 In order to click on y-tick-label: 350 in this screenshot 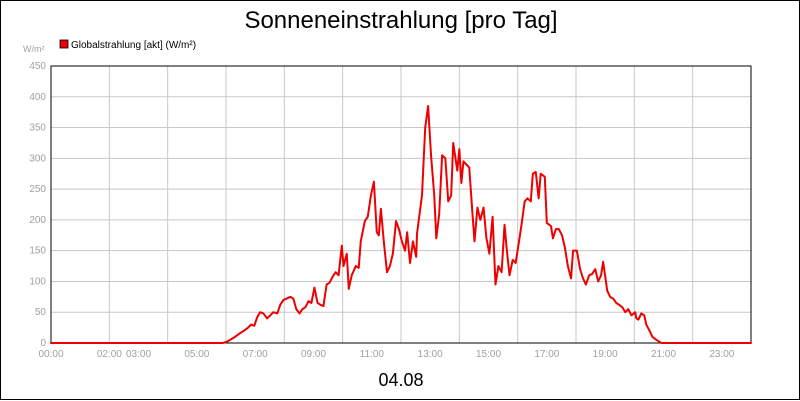, I will do `click(37, 128)`.